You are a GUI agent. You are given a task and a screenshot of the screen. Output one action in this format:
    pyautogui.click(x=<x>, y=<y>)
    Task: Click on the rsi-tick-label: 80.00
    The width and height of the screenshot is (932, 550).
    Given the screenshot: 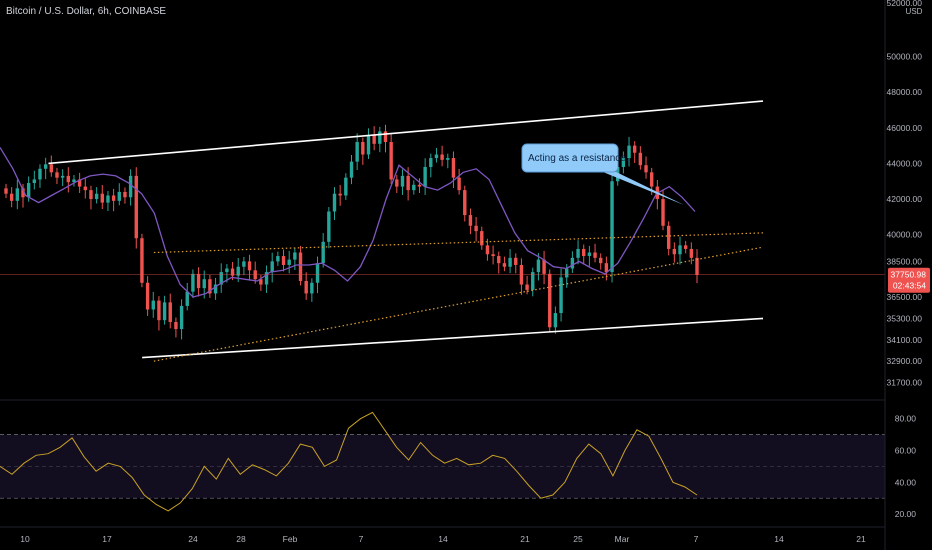 What is the action you would take?
    pyautogui.click(x=906, y=419)
    